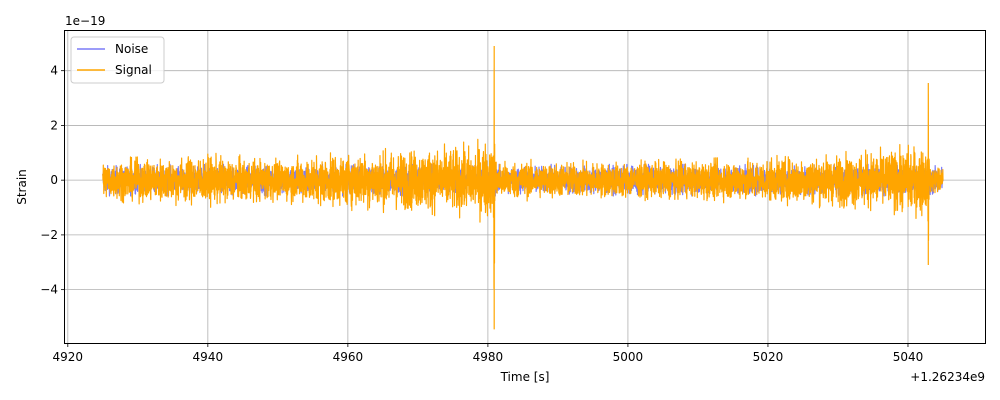  I want to click on y-tick-label: −2, so click(49, 235).